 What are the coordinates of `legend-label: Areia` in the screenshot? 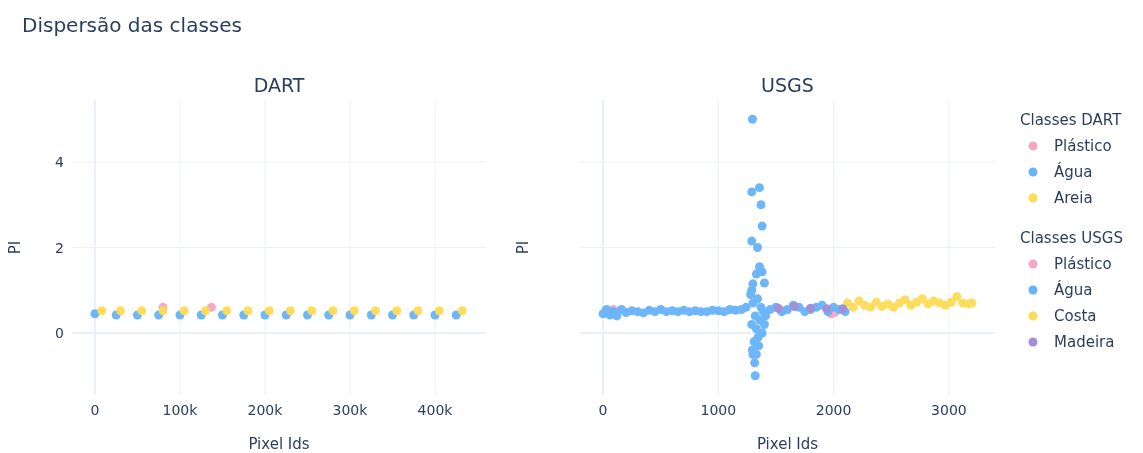 It's located at (1073, 198).